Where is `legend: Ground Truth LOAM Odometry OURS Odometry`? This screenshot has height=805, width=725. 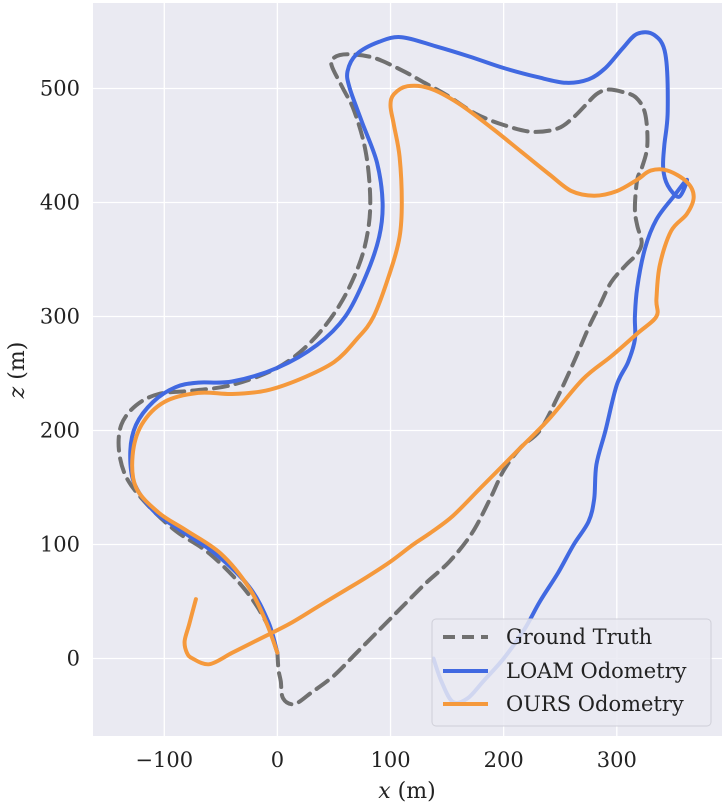 legend: Ground Truth LOAM Odometry OURS Odometry is located at coordinates (571, 672).